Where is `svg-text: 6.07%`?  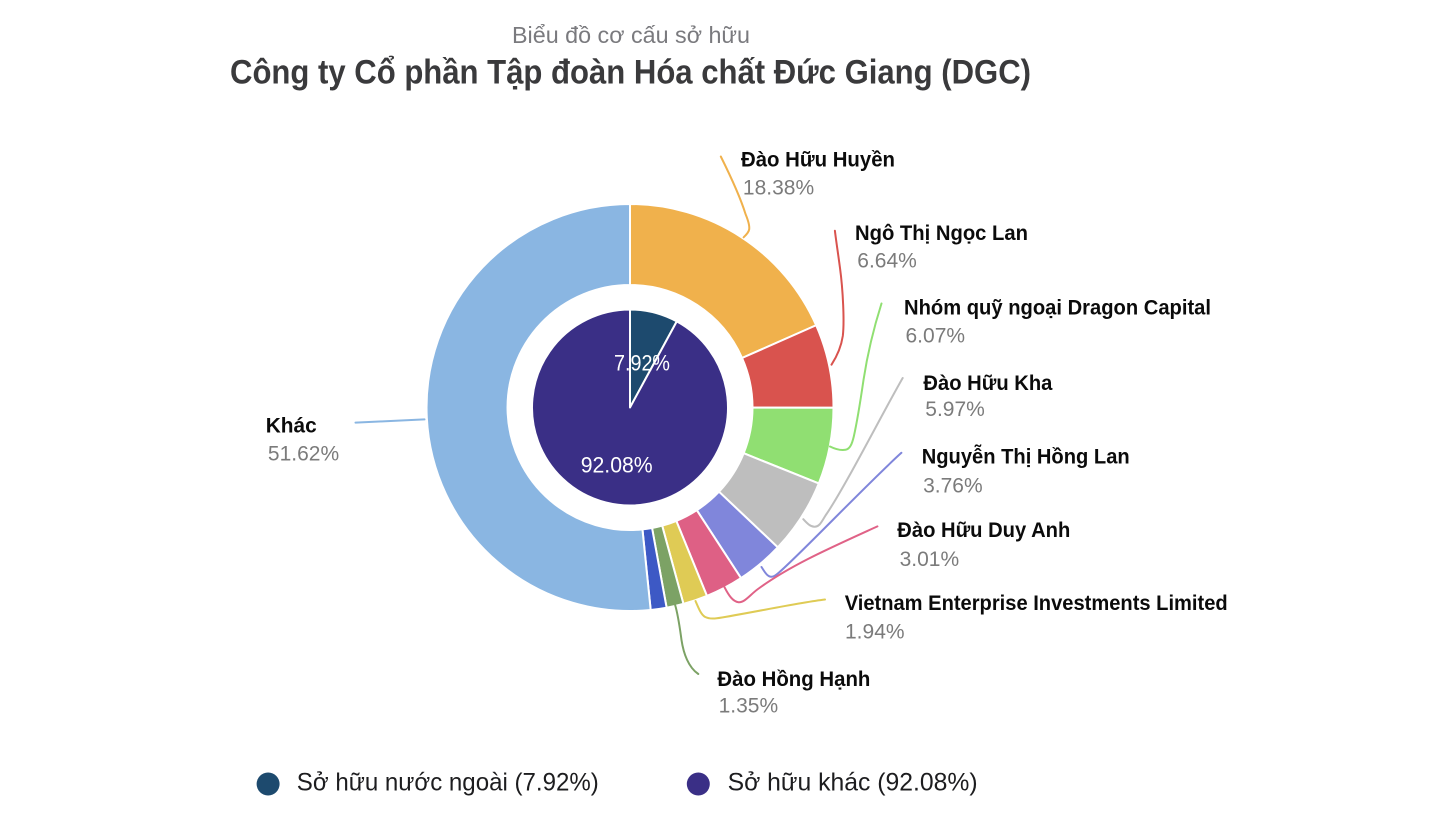 svg-text: 6.07% is located at coordinates (936, 335).